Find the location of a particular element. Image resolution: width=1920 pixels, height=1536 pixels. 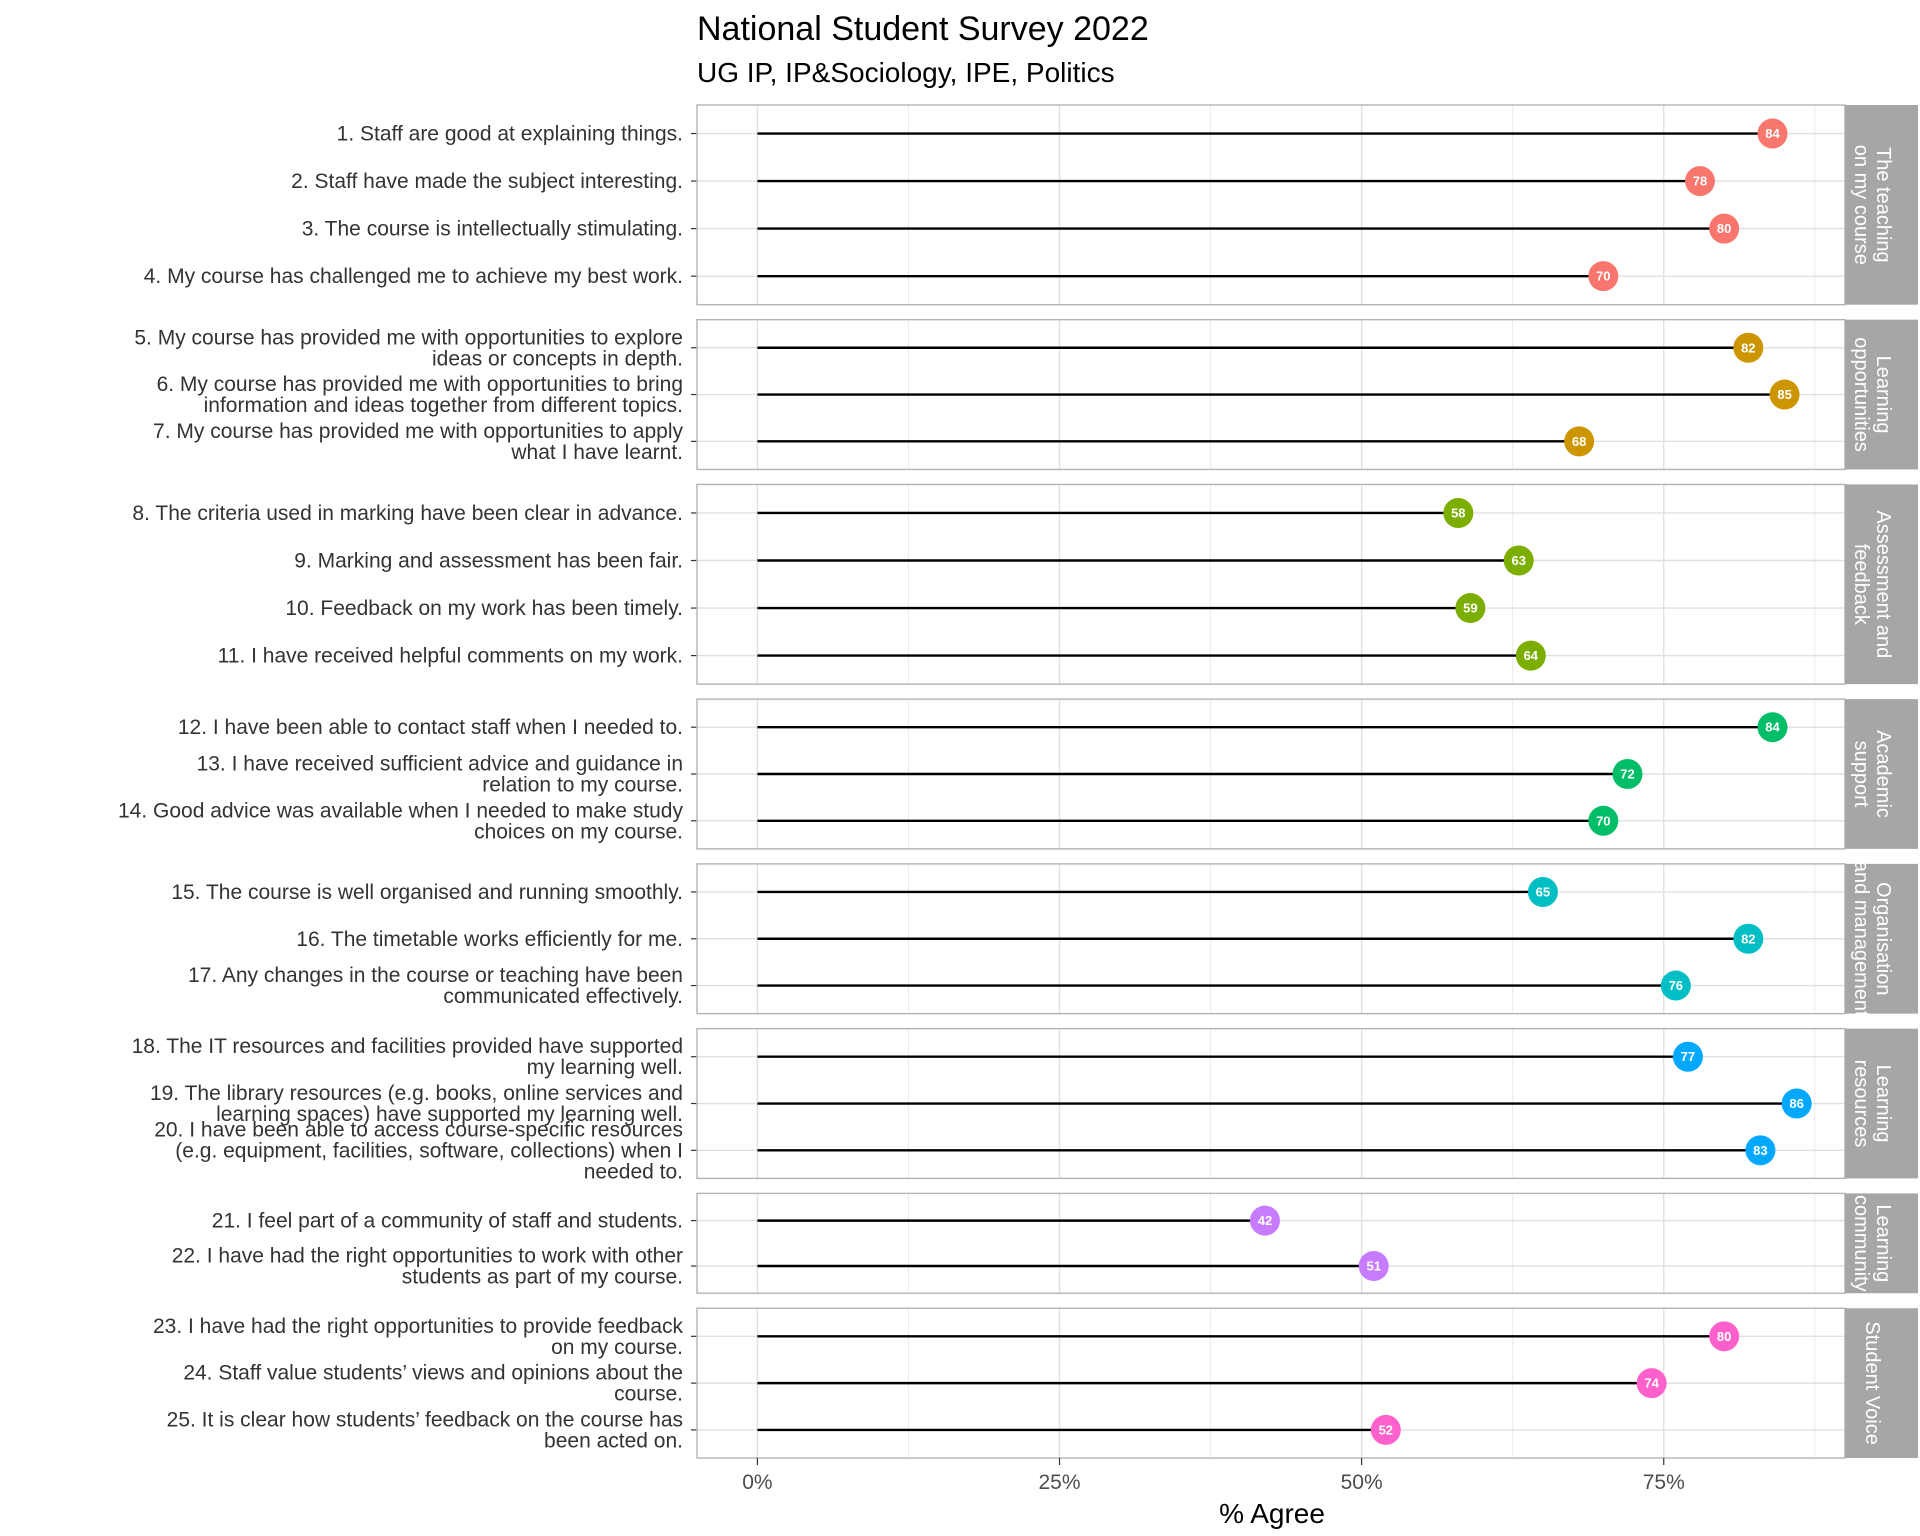

value-label: 72 is located at coordinates (1627, 774).